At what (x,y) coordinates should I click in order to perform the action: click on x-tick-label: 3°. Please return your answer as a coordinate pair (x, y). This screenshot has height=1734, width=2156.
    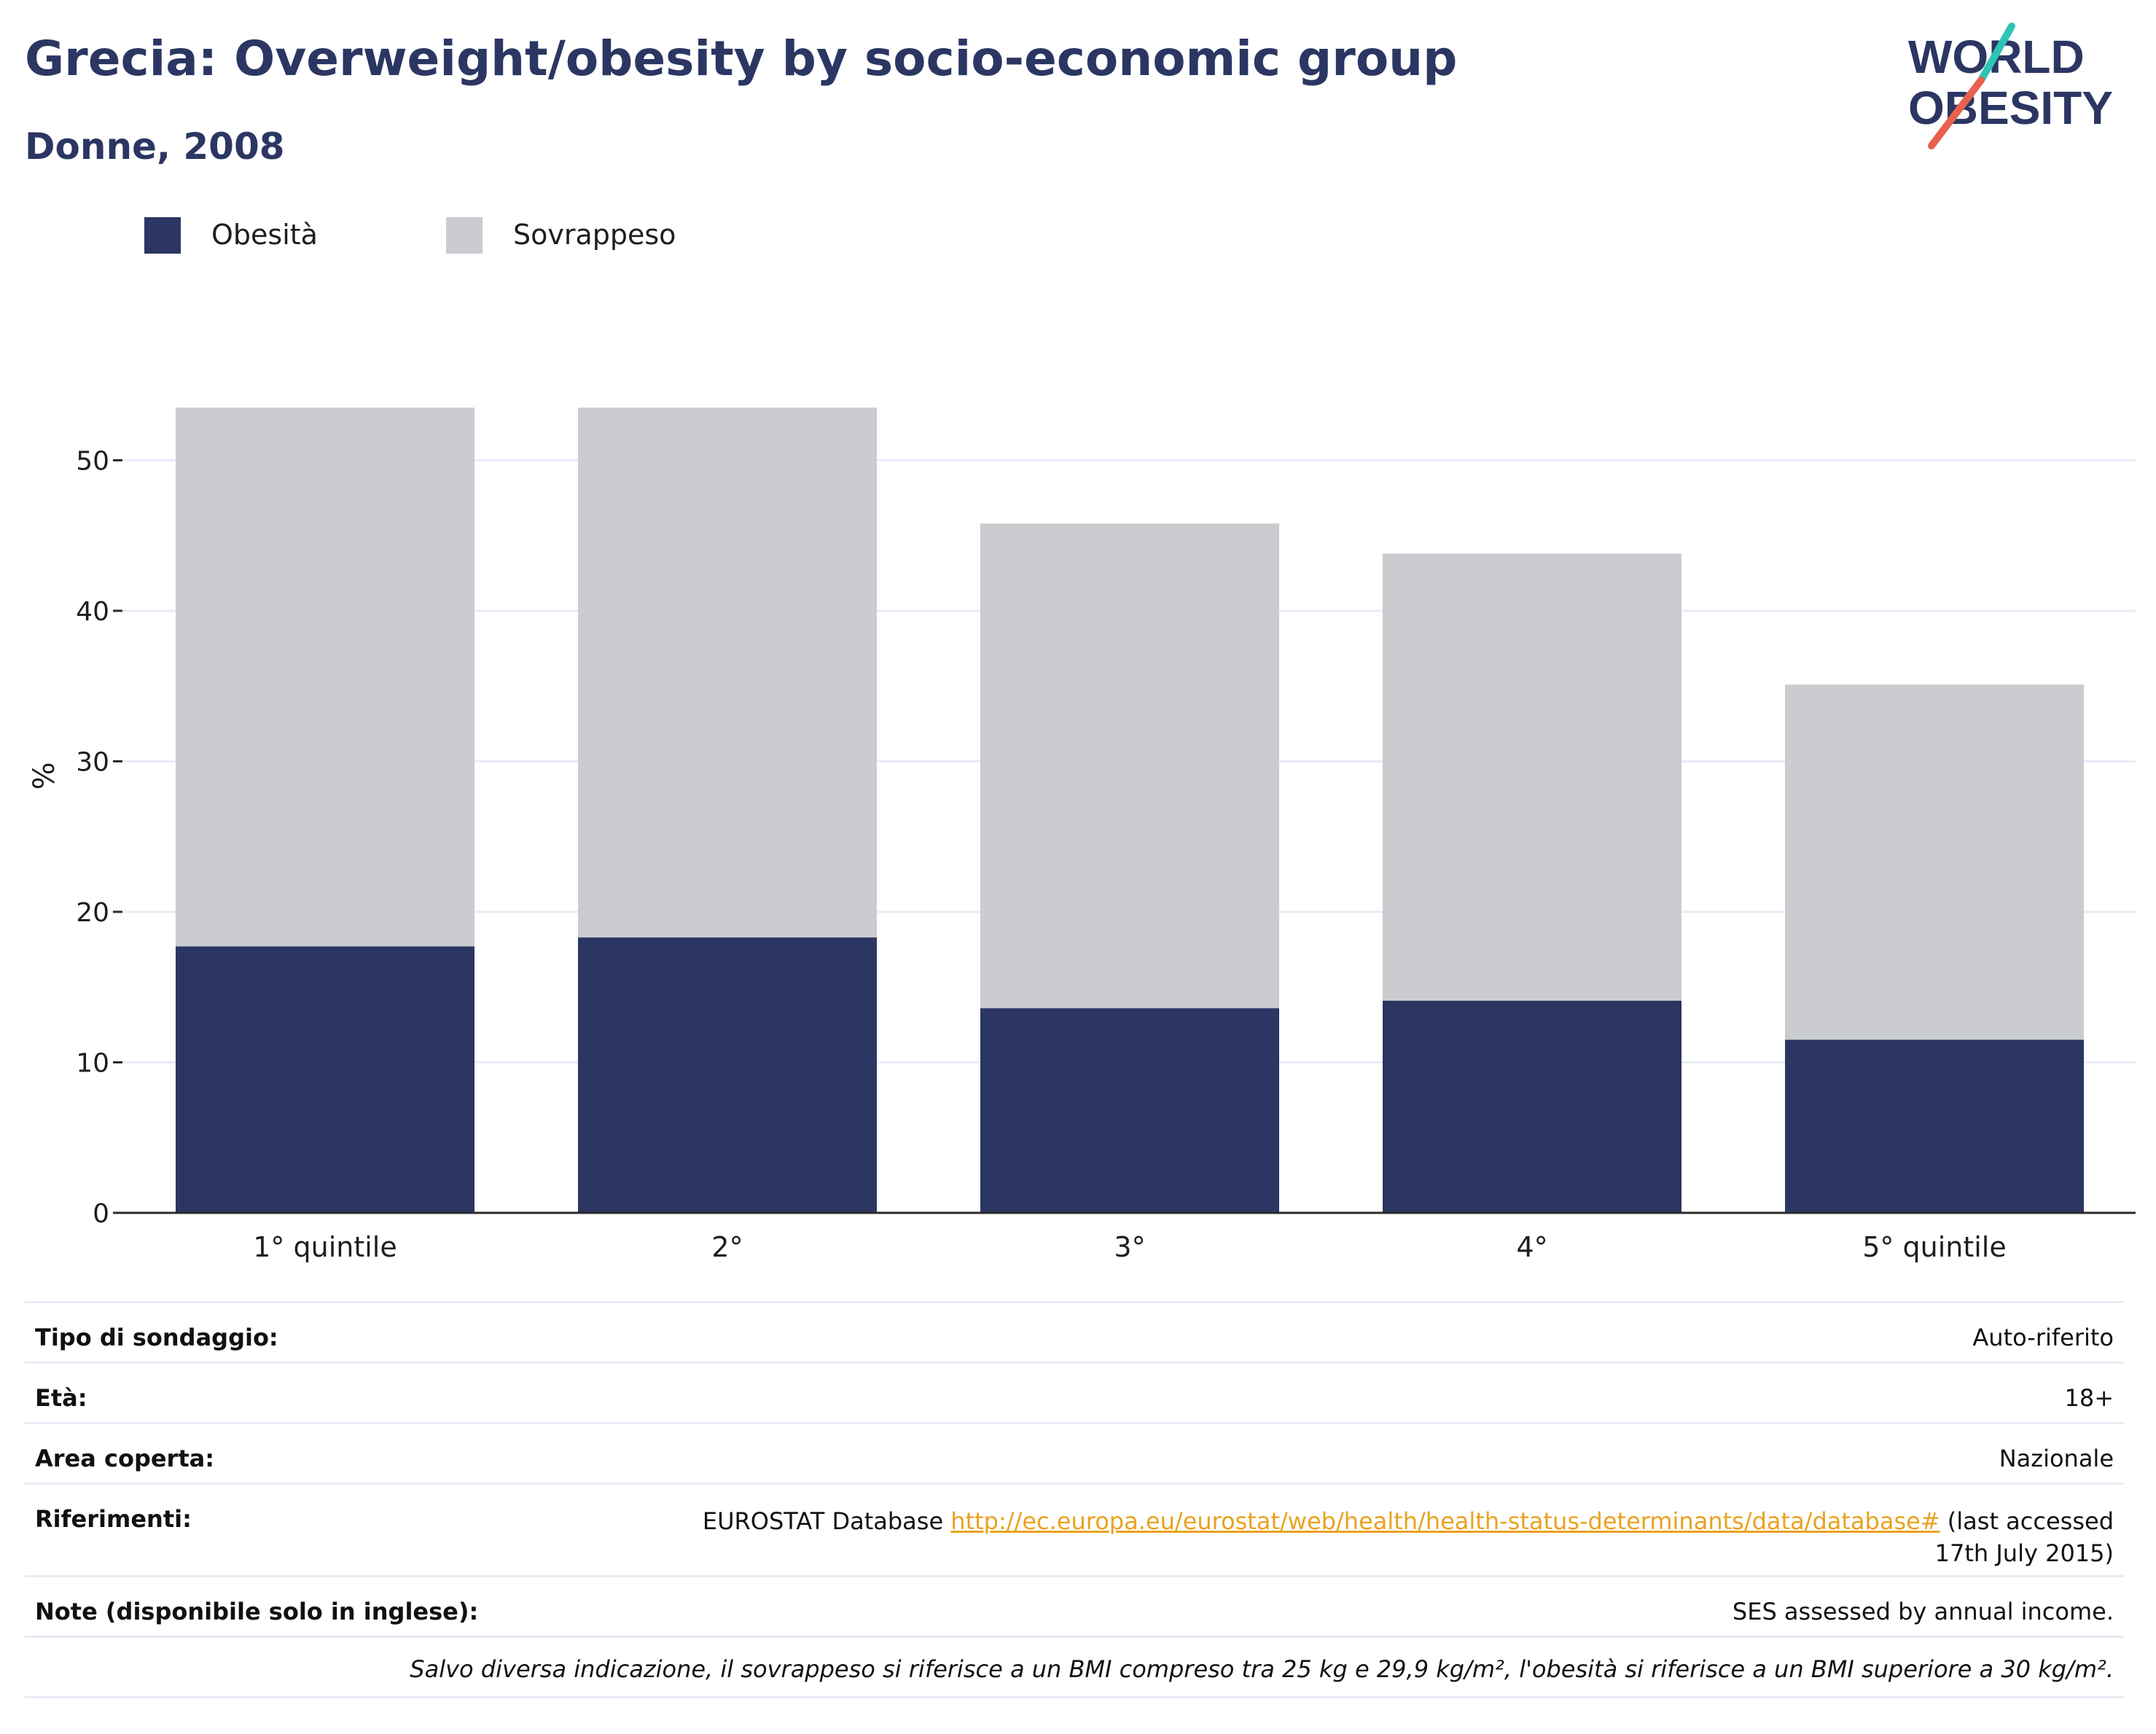
    Looking at the image, I should click on (1130, 1247).